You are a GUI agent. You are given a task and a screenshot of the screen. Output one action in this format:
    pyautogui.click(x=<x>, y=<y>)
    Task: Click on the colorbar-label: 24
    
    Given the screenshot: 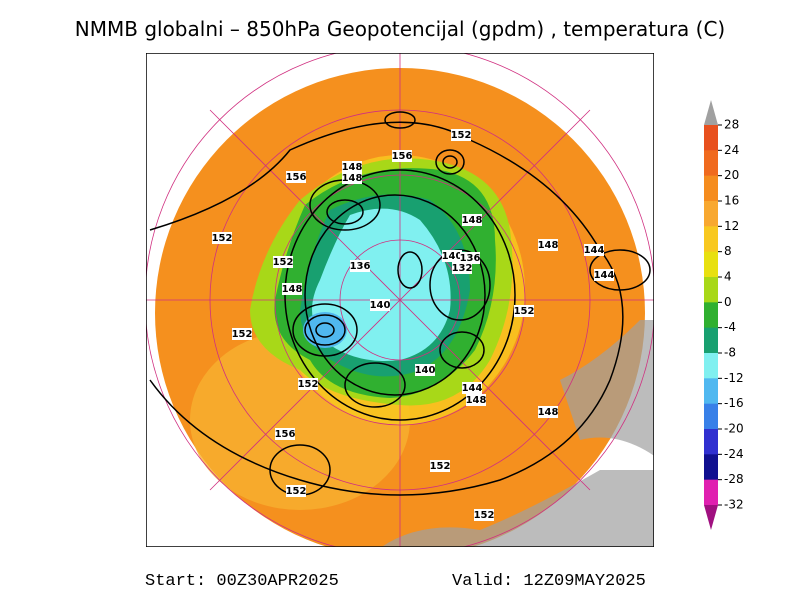 What is the action you would take?
    pyautogui.click(x=731, y=150)
    